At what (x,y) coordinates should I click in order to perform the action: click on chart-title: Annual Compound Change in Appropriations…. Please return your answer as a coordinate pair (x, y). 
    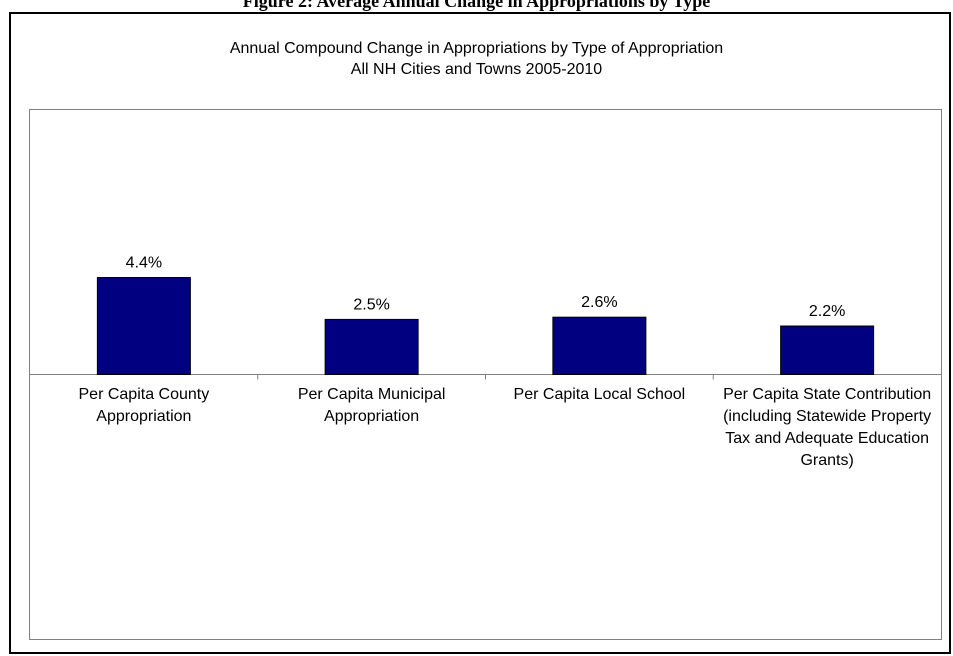
    Looking at the image, I should click on (476, 59).